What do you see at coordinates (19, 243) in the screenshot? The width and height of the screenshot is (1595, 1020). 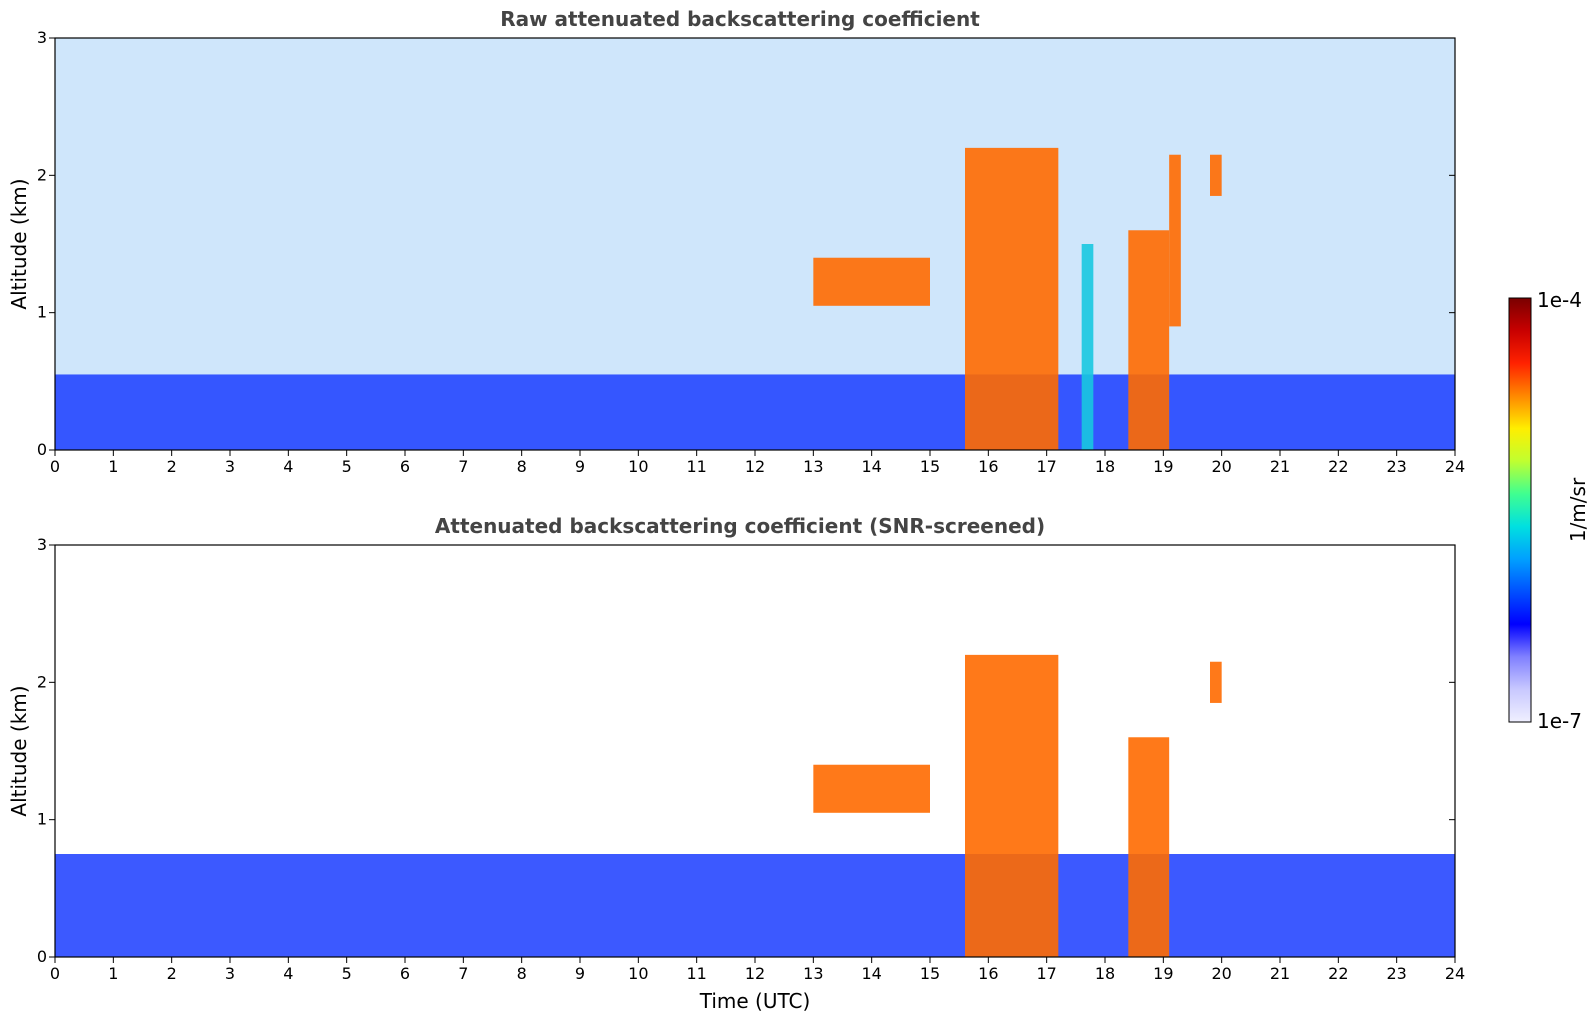 I see `ylabel-raw: Altitude (km)` at bounding box center [19, 243].